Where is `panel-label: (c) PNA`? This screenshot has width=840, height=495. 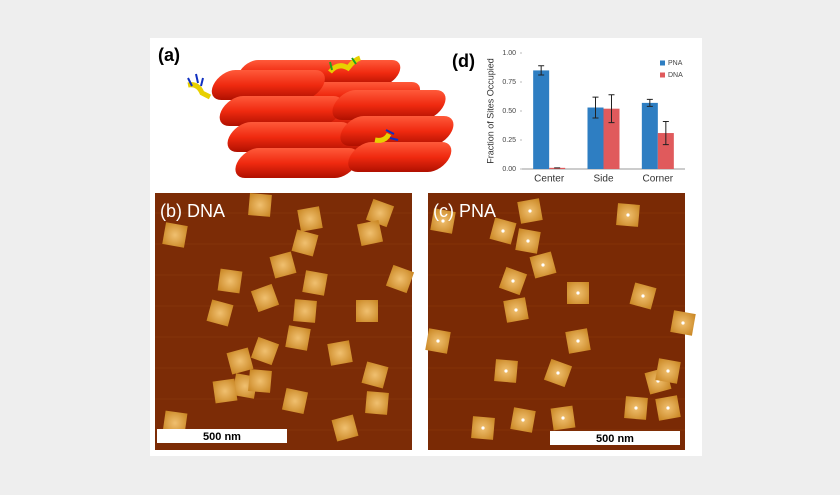
panel-label: (c) PNA is located at coordinates (464, 211).